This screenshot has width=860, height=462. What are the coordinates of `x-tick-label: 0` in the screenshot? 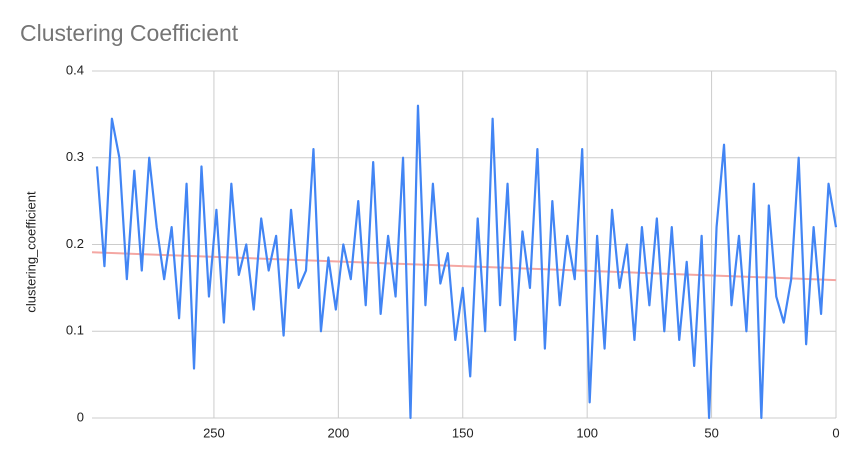 It's located at (835, 432).